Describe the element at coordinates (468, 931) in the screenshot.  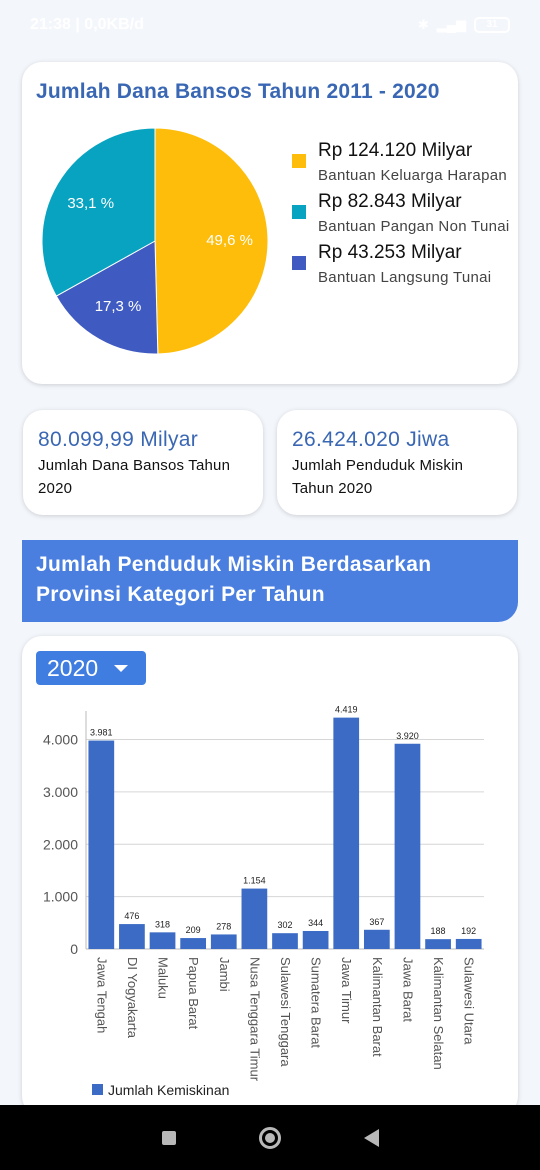
I see `bar-value-label: 192` at that location.